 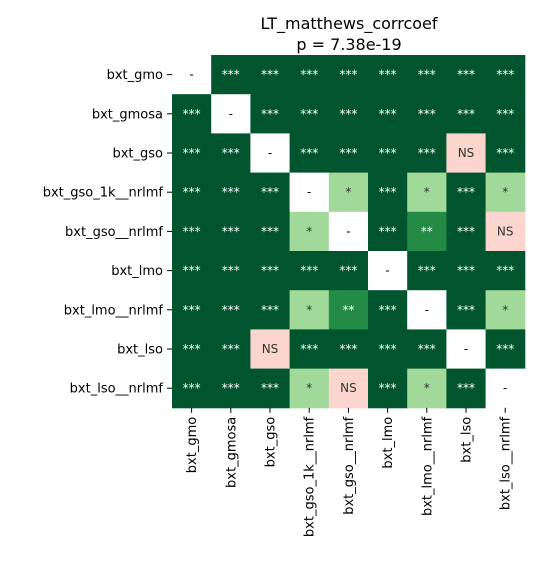 What do you see at coordinates (388, 443) in the screenshot?
I see `x-tick-label: bxt_lmo` at bounding box center [388, 443].